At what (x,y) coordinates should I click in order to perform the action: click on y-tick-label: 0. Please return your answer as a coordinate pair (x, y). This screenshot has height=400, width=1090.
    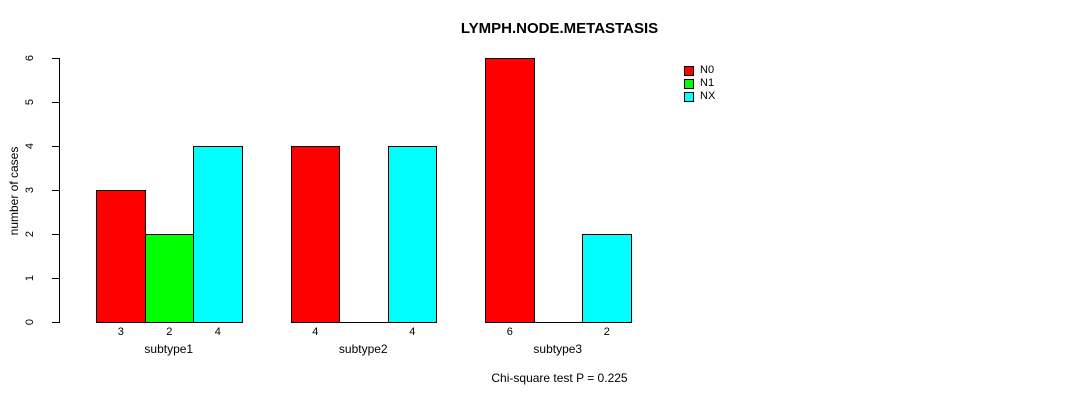
    Looking at the image, I should click on (30, 322).